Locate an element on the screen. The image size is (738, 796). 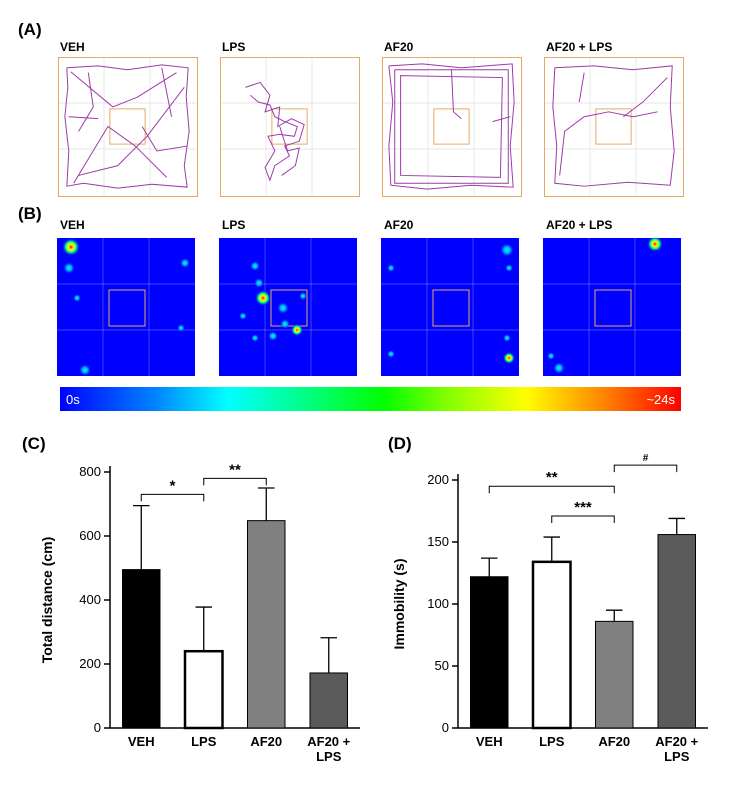
y-tick-label: 150 is located at coordinates (438, 541).